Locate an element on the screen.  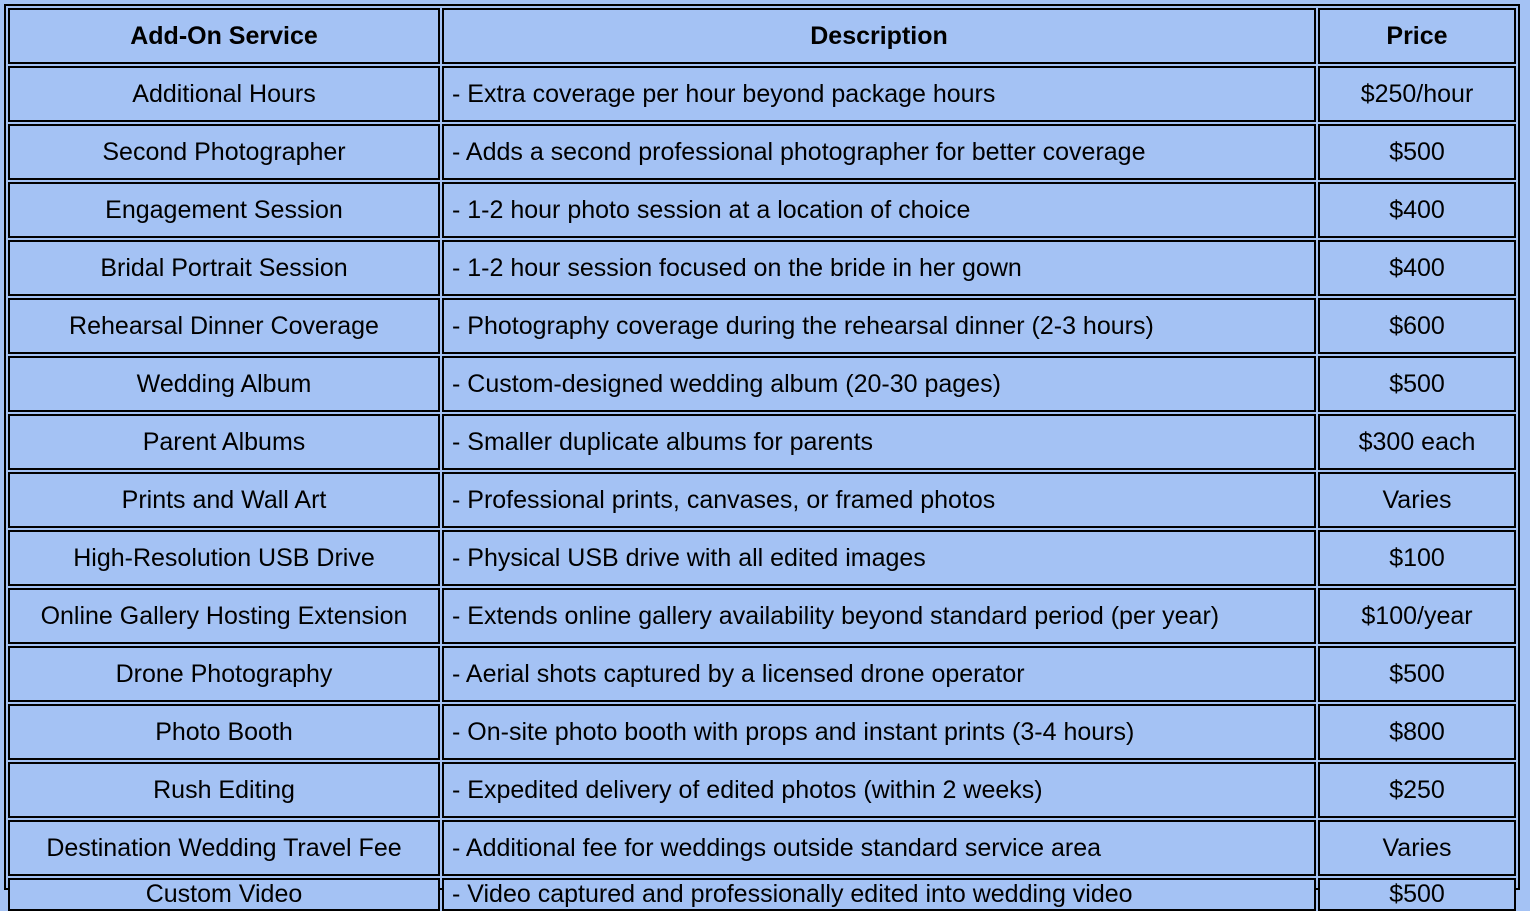
header-service: Add-On Service is located at coordinates (224, 36).